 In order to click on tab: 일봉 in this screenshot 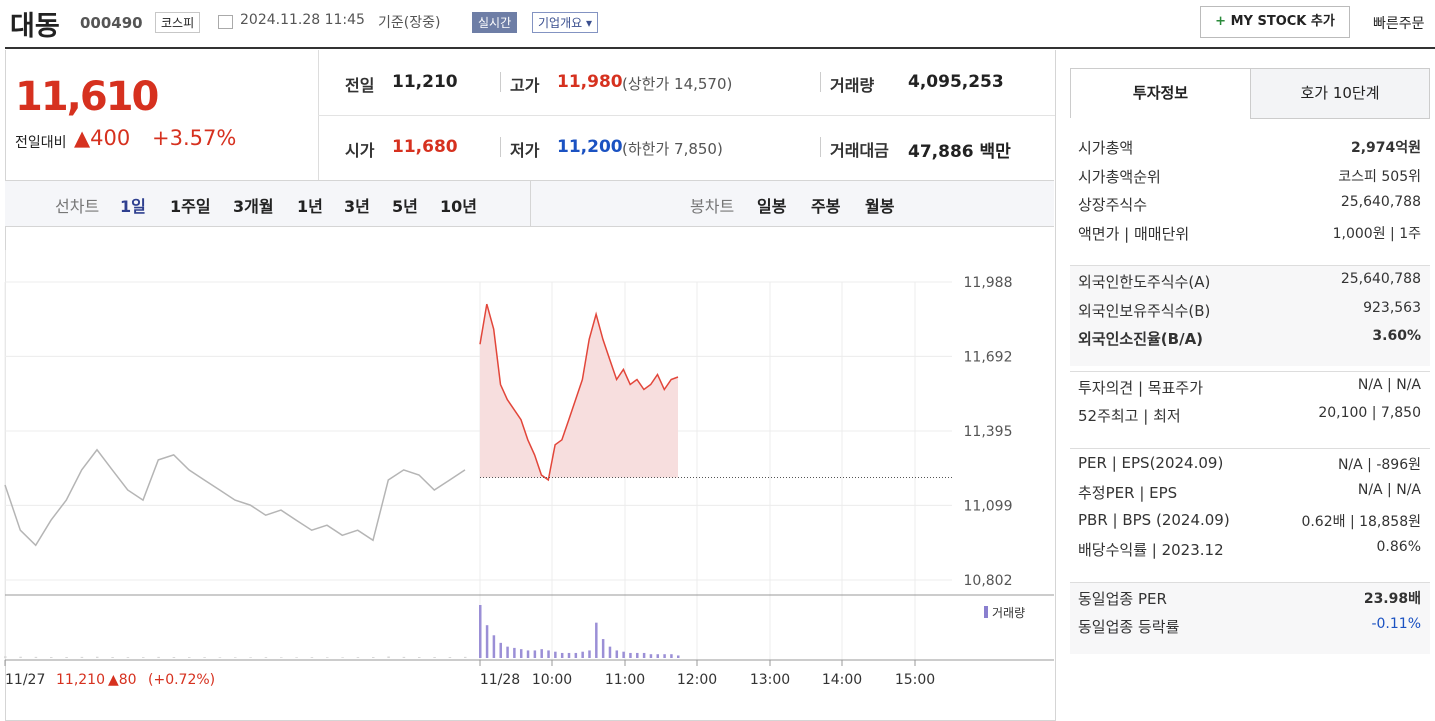, I will do `click(772, 206)`.